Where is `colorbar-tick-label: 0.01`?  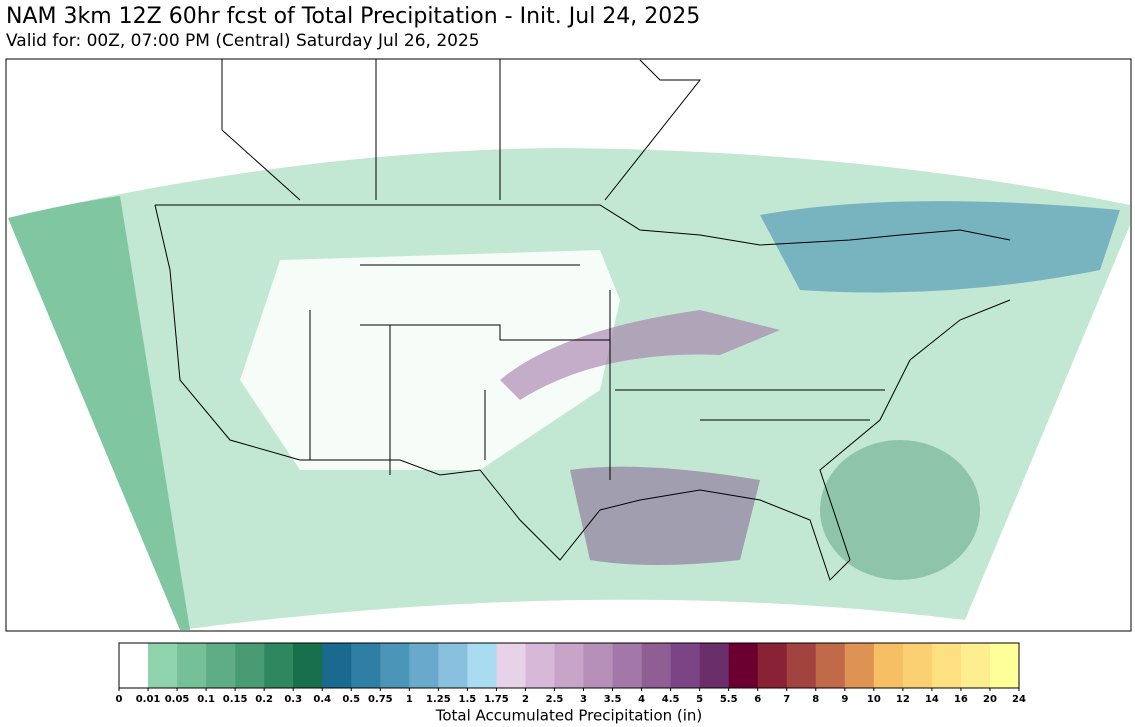
colorbar-tick-label: 0.01 is located at coordinates (148, 699).